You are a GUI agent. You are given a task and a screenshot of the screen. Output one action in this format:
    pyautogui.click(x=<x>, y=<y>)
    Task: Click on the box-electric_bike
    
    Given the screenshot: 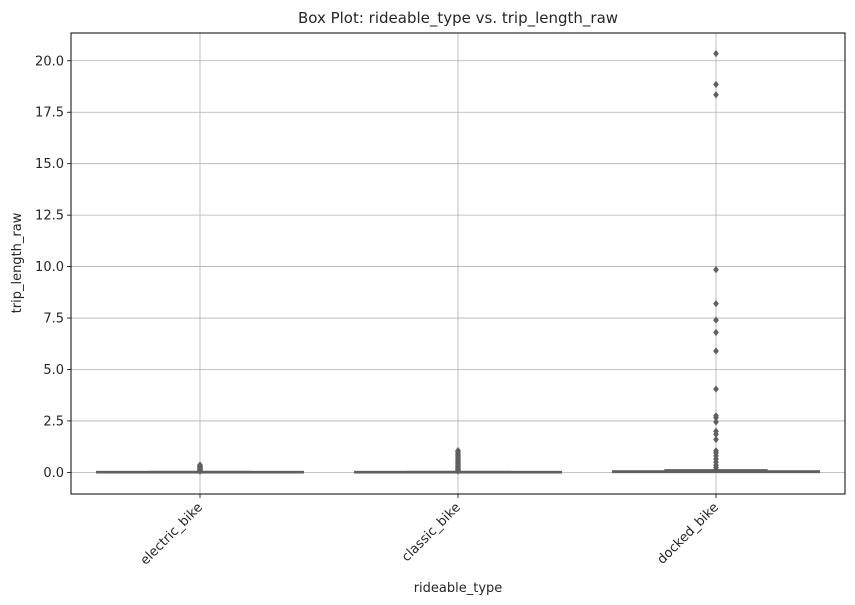 What is the action you would take?
    pyautogui.click(x=200, y=468)
    